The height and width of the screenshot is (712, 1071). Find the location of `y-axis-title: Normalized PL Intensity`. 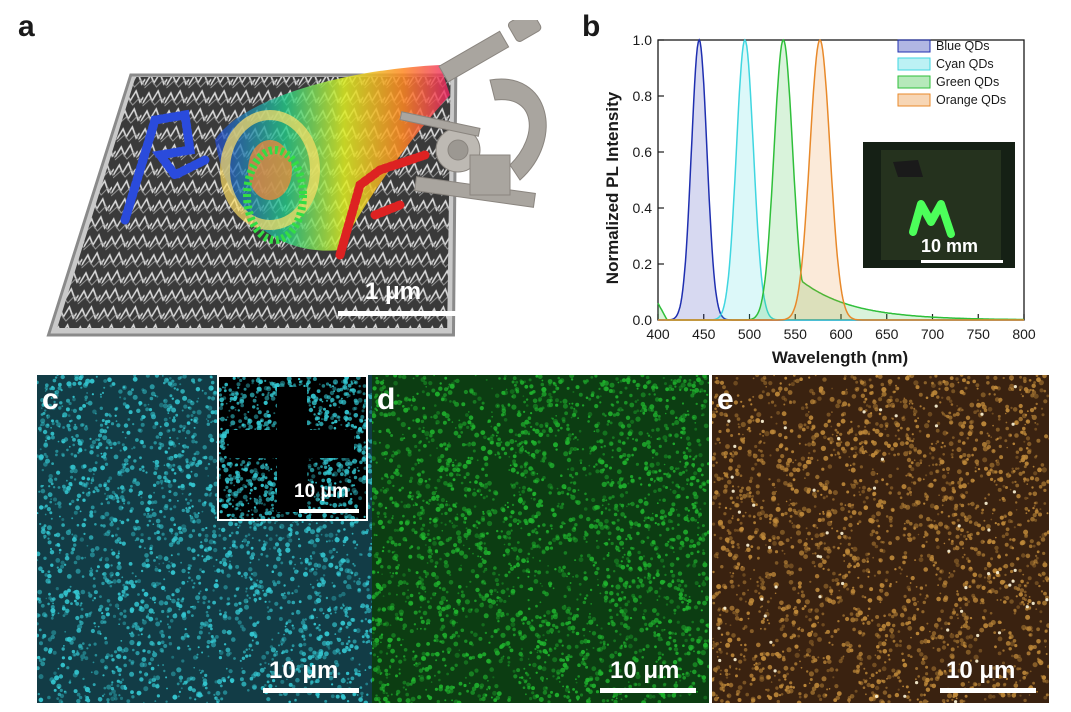

y-axis-title: Normalized PL Intensity is located at coordinates (612, 187).